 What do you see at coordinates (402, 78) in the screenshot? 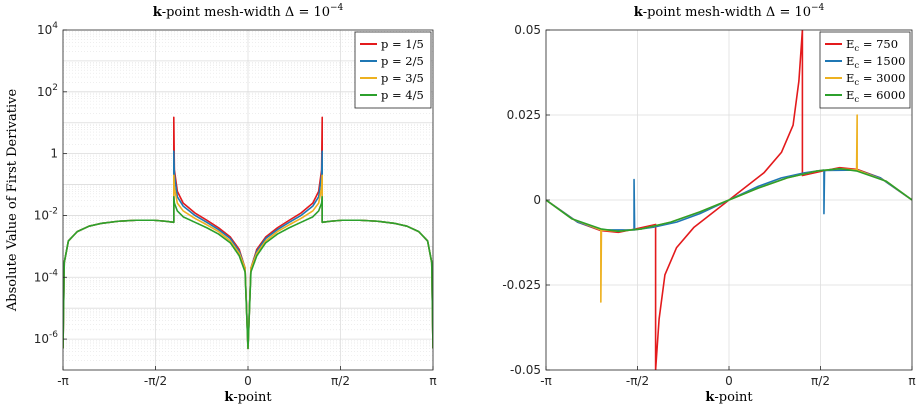
I see `legend-label-3: p = 3/5` at bounding box center [402, 78].